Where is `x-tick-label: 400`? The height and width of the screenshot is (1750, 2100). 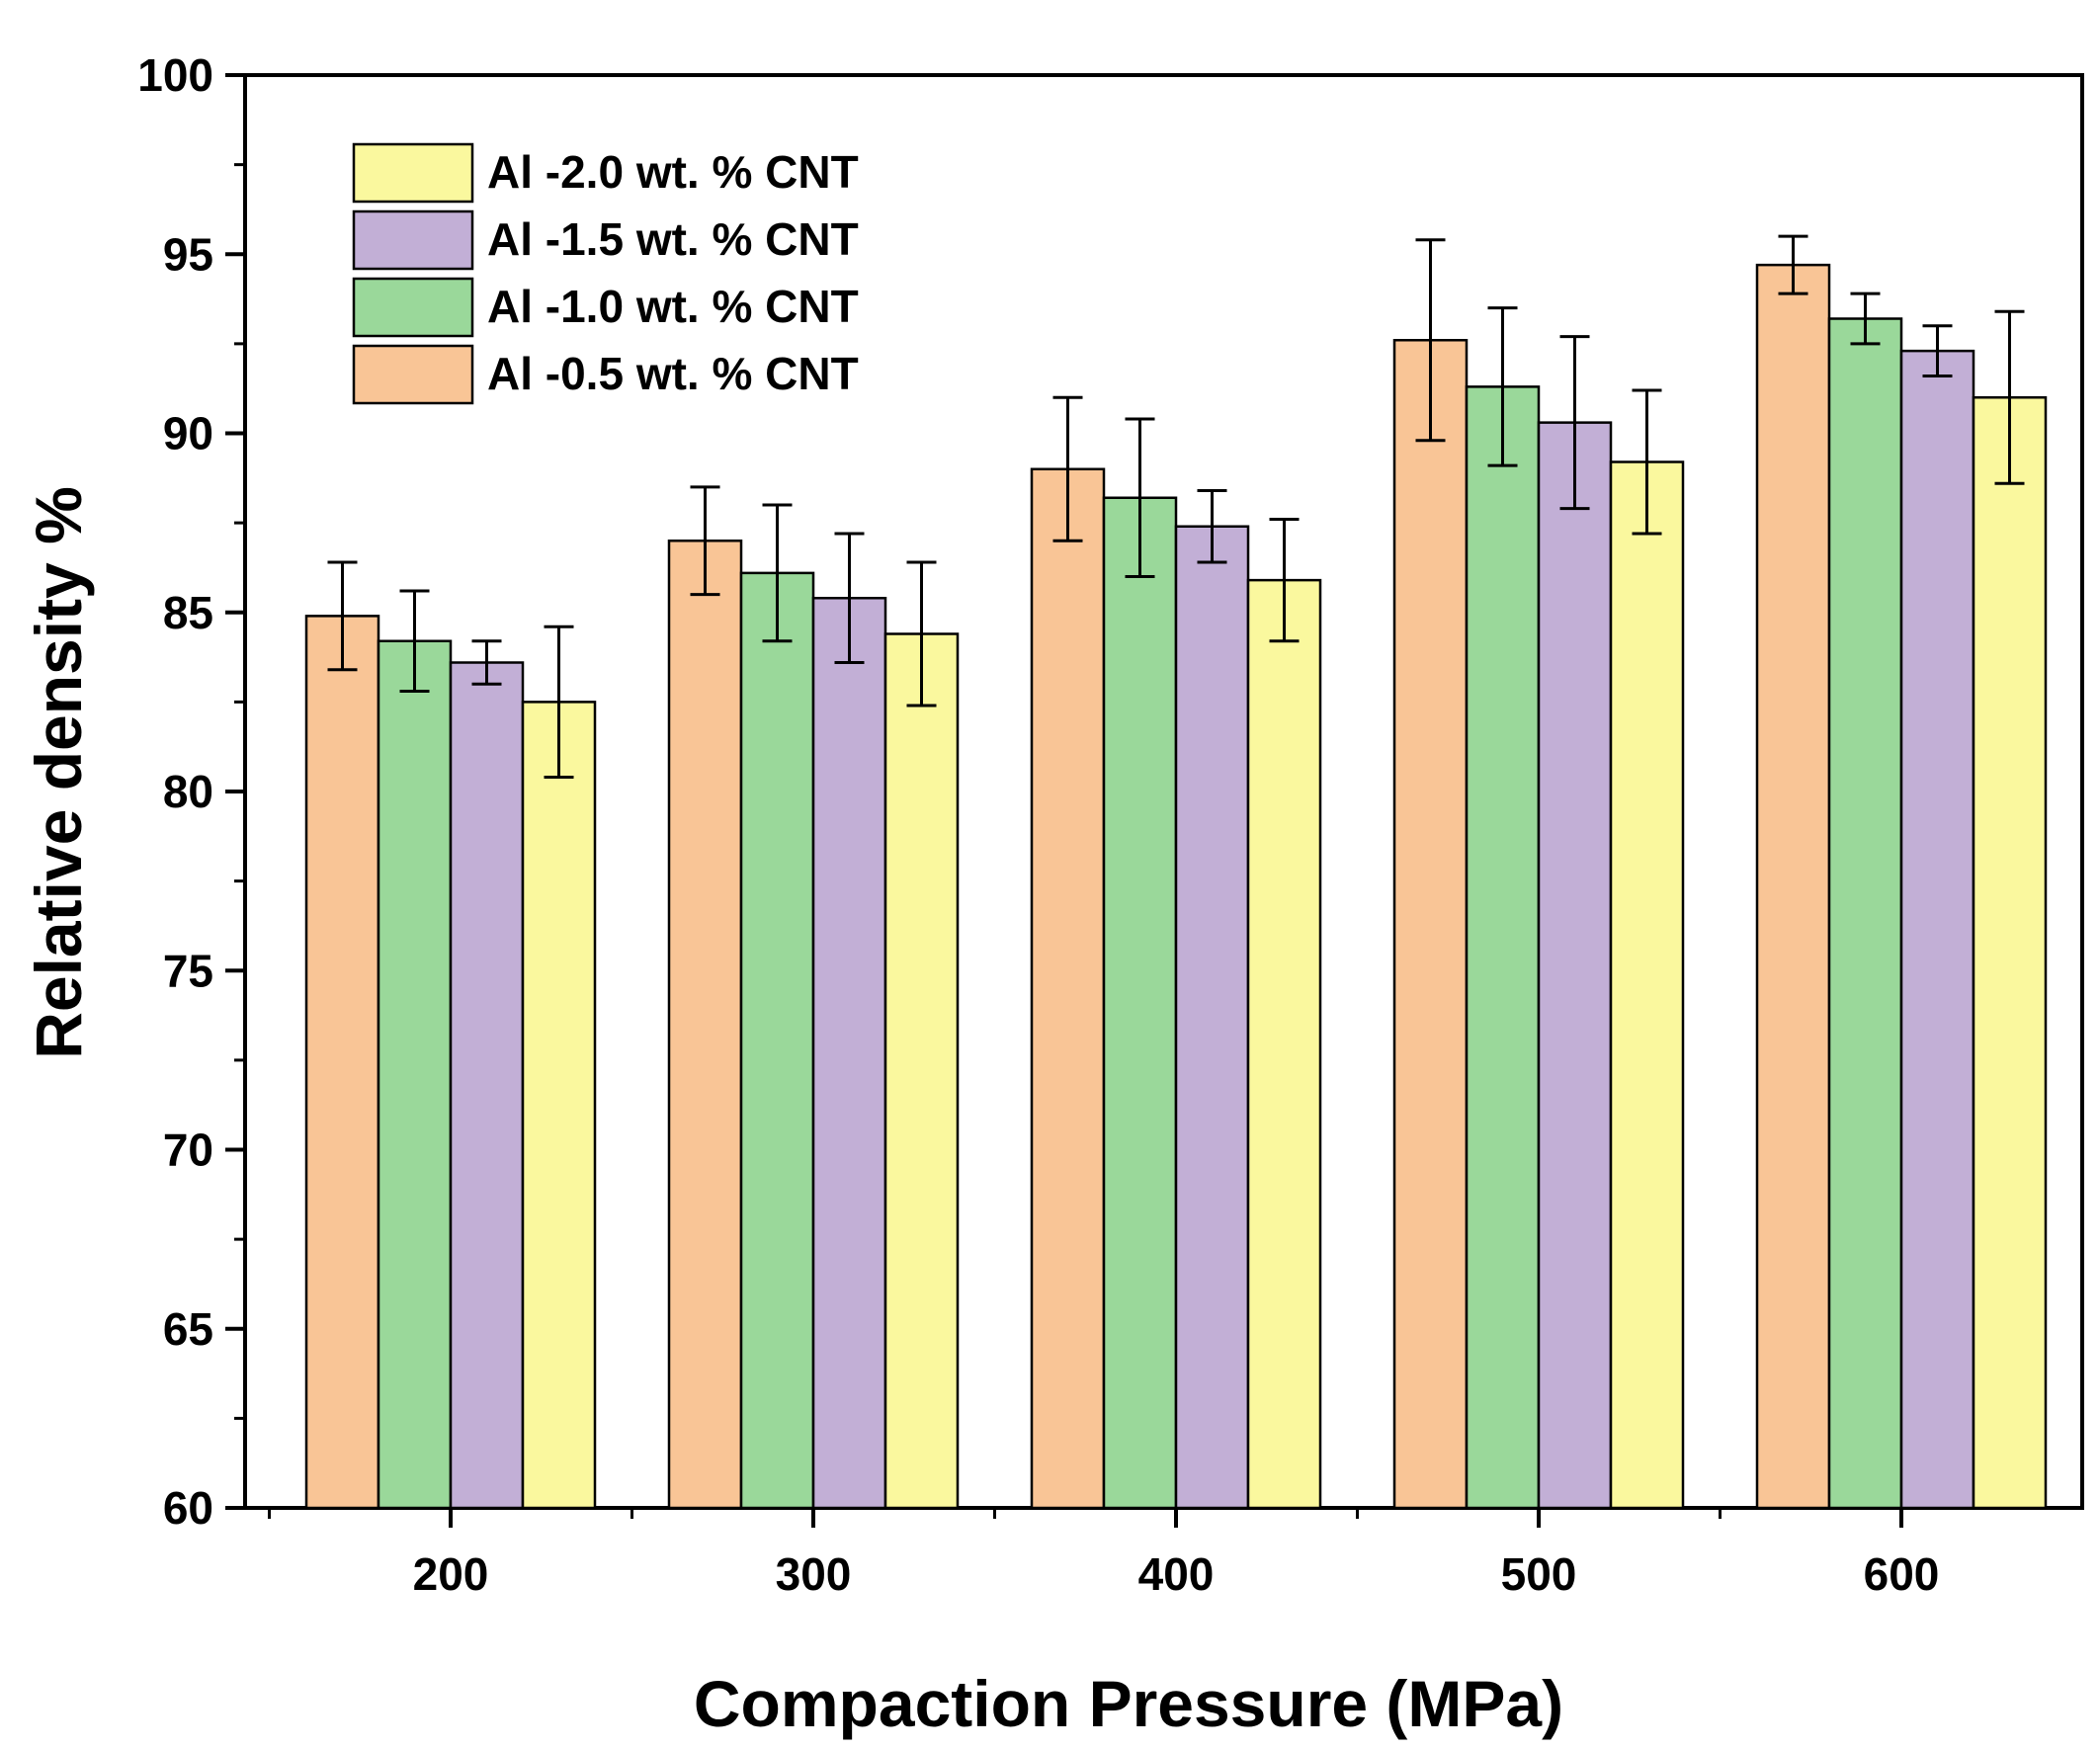
x-tick-label: 400 is located at coordinates (1176, 1574).